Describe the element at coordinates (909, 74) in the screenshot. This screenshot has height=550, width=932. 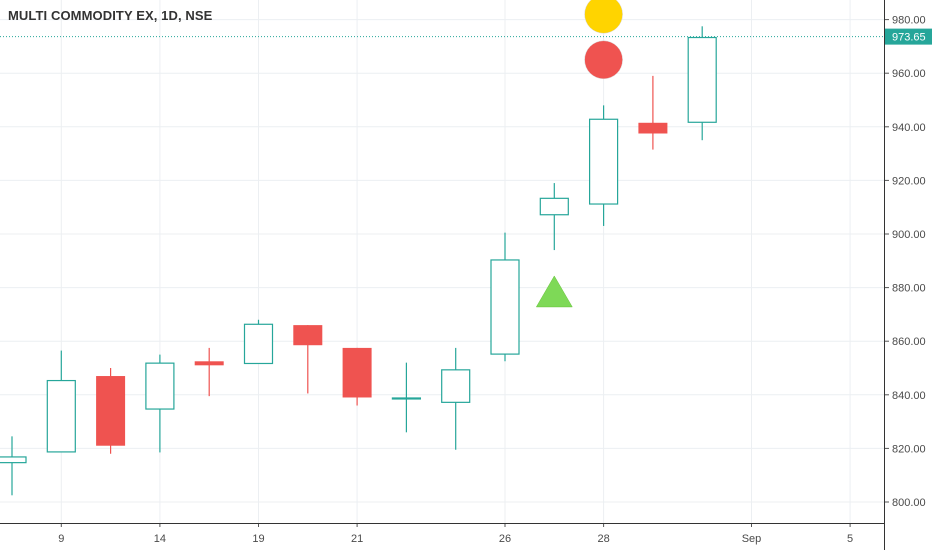
I see `y-tick-label: 960.00` at that location.